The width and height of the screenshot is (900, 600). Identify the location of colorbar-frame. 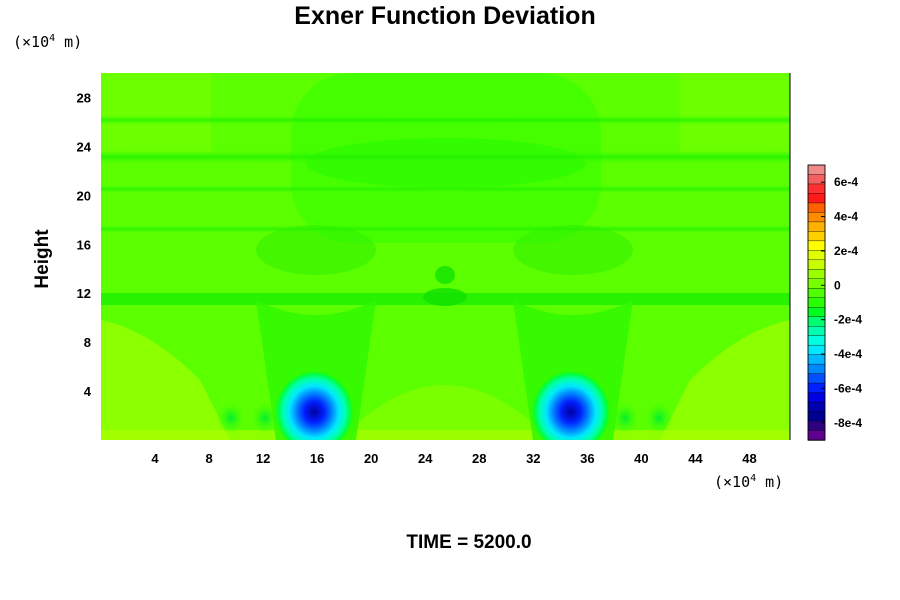
(816, 302).